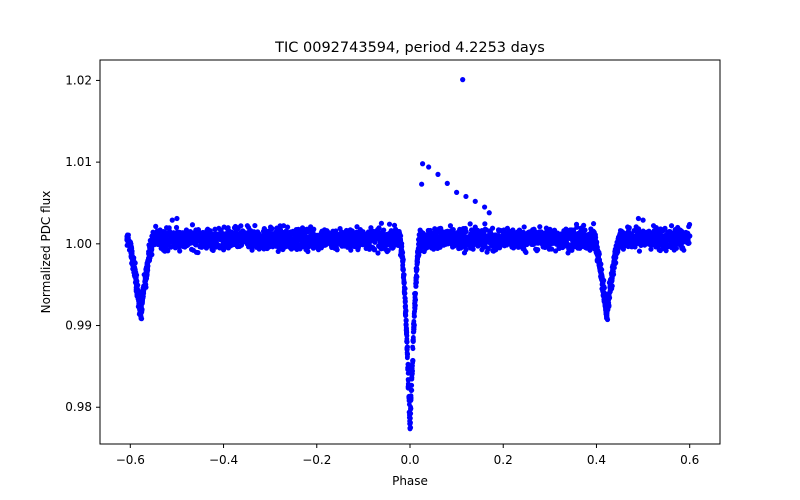  I want to click on y-tick-label: 1.02, so click(78, 80).